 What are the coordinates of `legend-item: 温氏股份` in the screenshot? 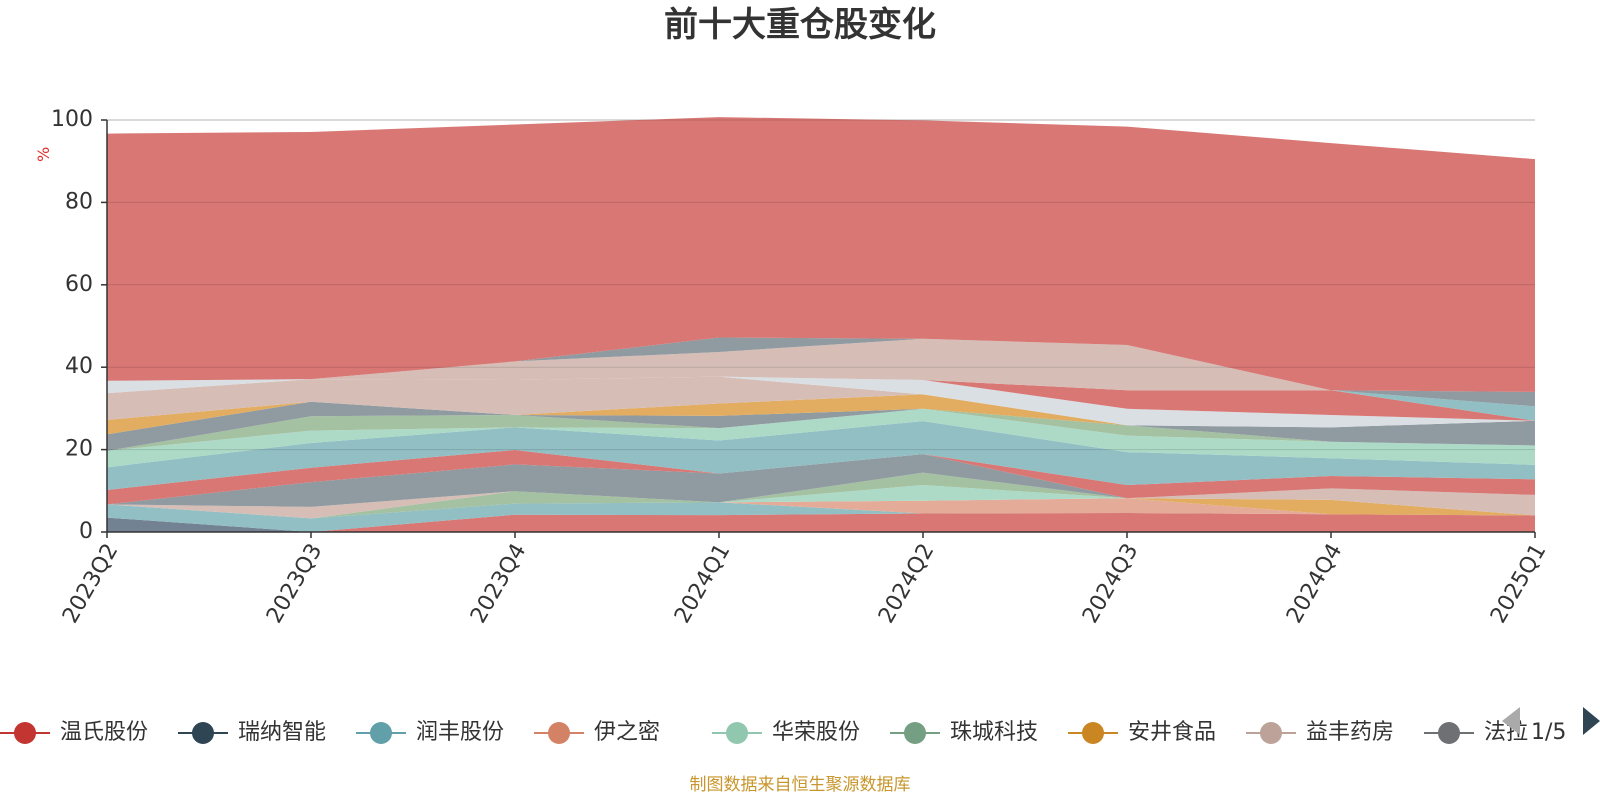 It's located at (74, 732).